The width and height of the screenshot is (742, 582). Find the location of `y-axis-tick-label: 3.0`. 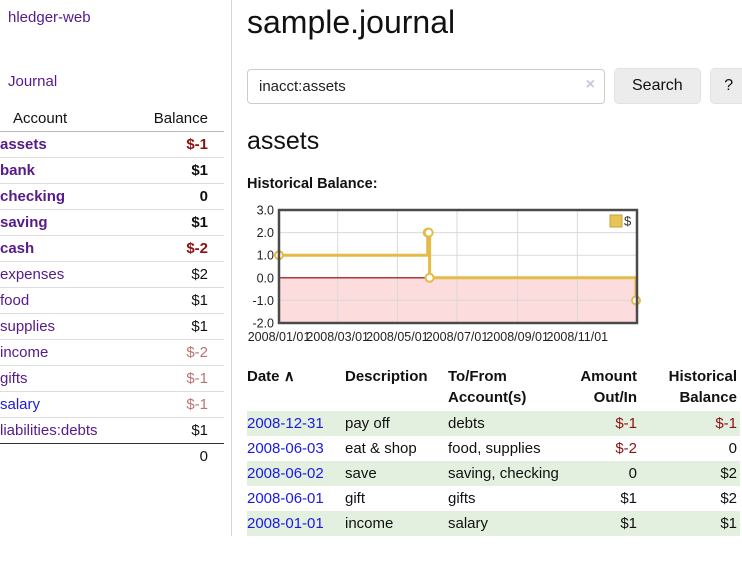

y-axis-tick-label: 3.0 is located at coordinates (265, 211).